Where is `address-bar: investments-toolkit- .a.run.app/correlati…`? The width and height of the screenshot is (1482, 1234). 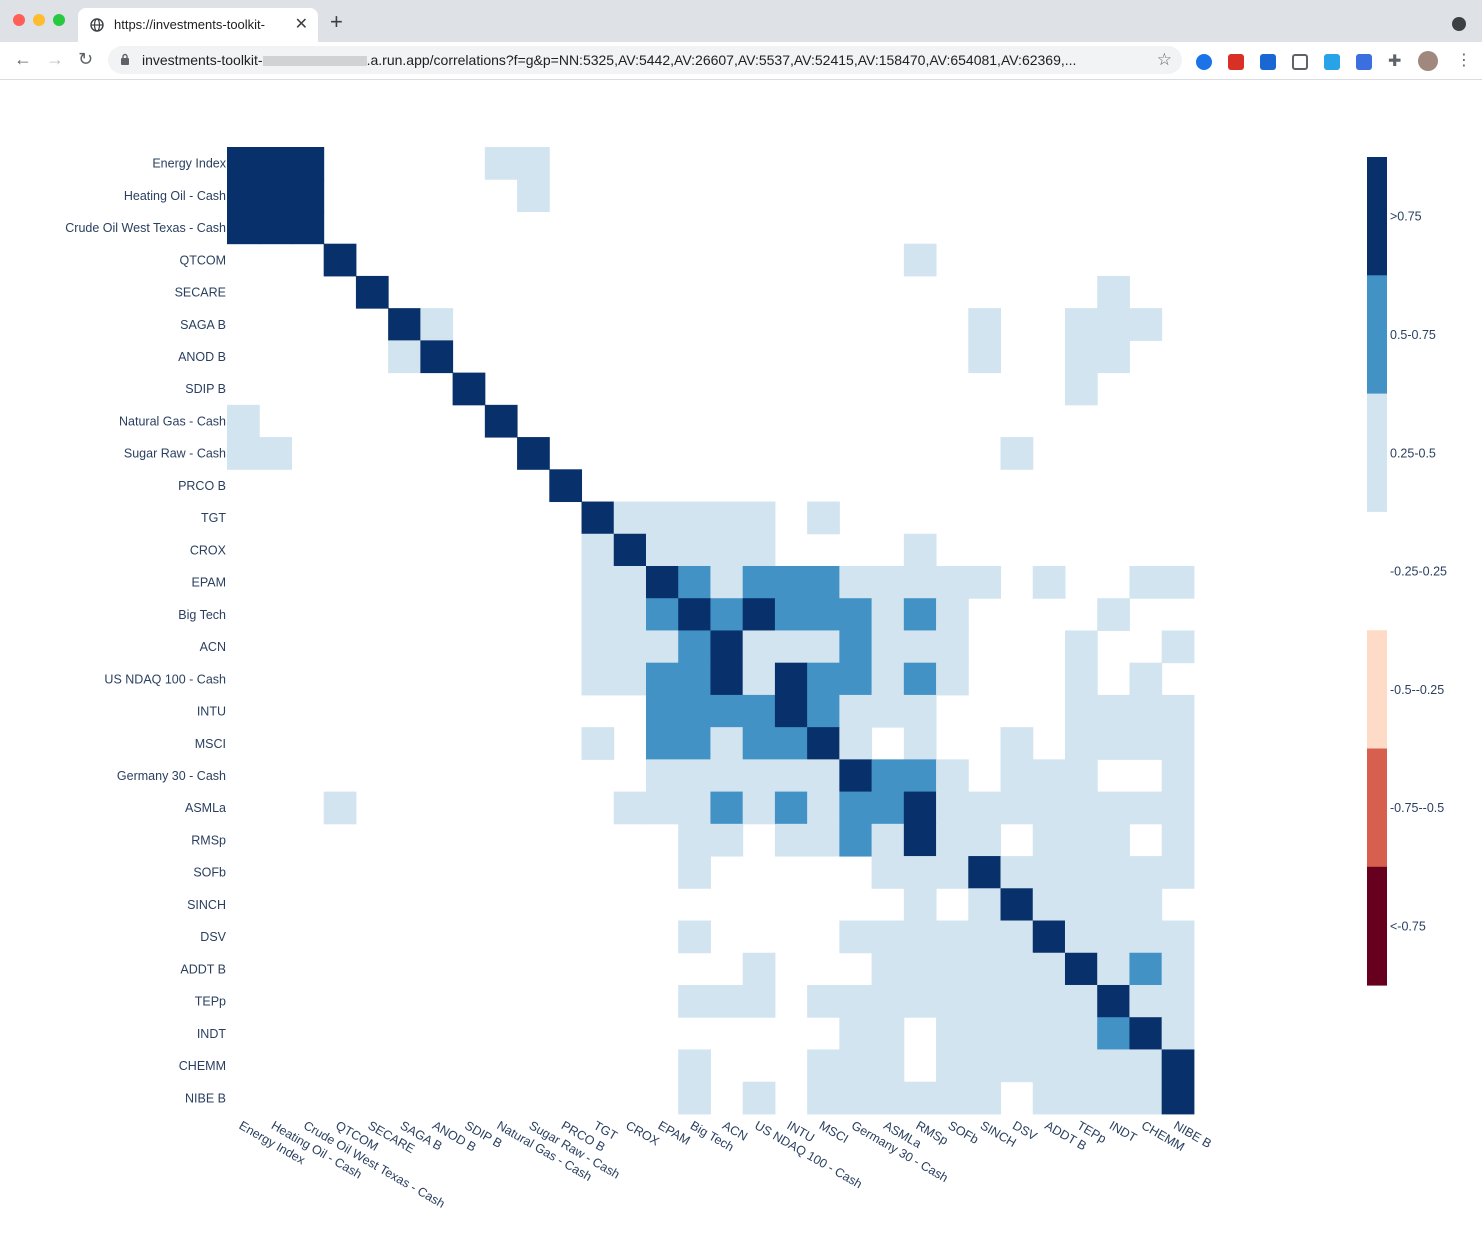 address-bar: investments-toolkit- .a.run.app/correlati… is located at coordinates (645, 60).